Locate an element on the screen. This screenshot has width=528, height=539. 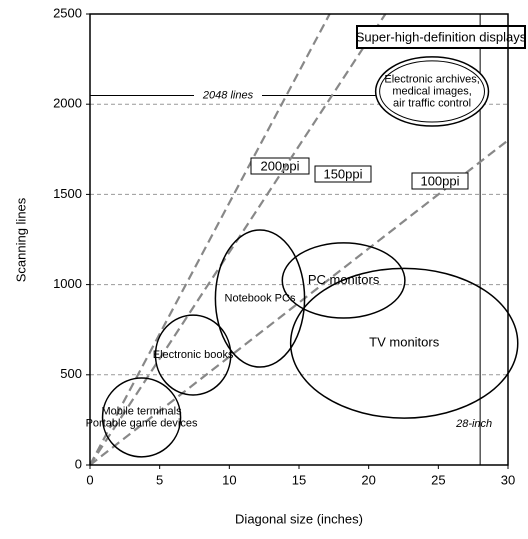
region-label: air traffic control is located at coordinates (432, 103).